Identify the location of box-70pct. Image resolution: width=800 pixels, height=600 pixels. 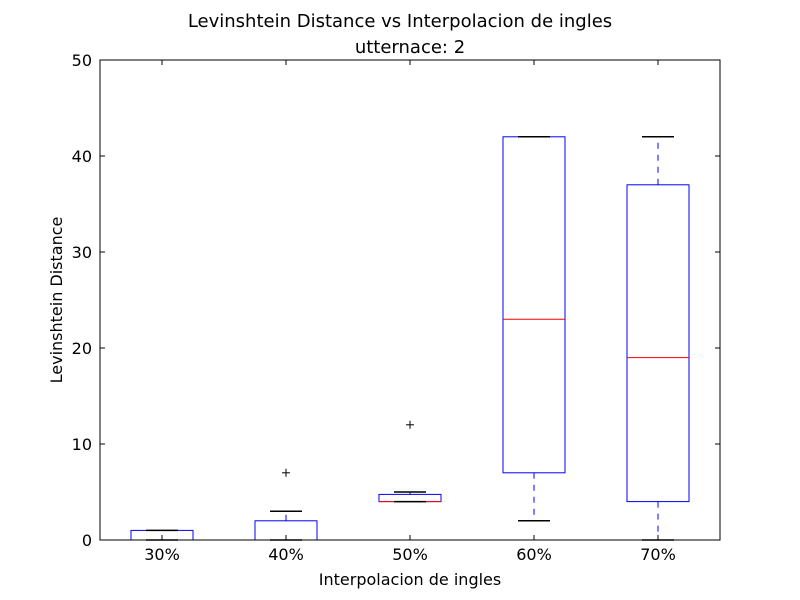
(658, 343).